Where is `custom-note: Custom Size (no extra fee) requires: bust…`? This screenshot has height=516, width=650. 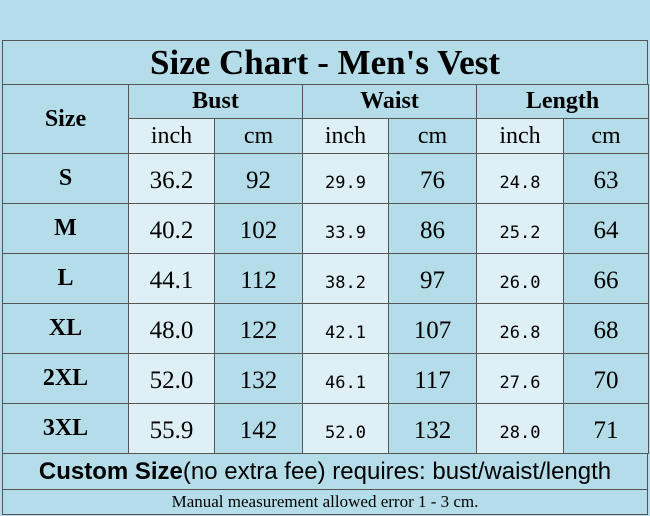 custom-note: Custom Size (no extra fee) requires: bust… is located at coordinates (325, 471).